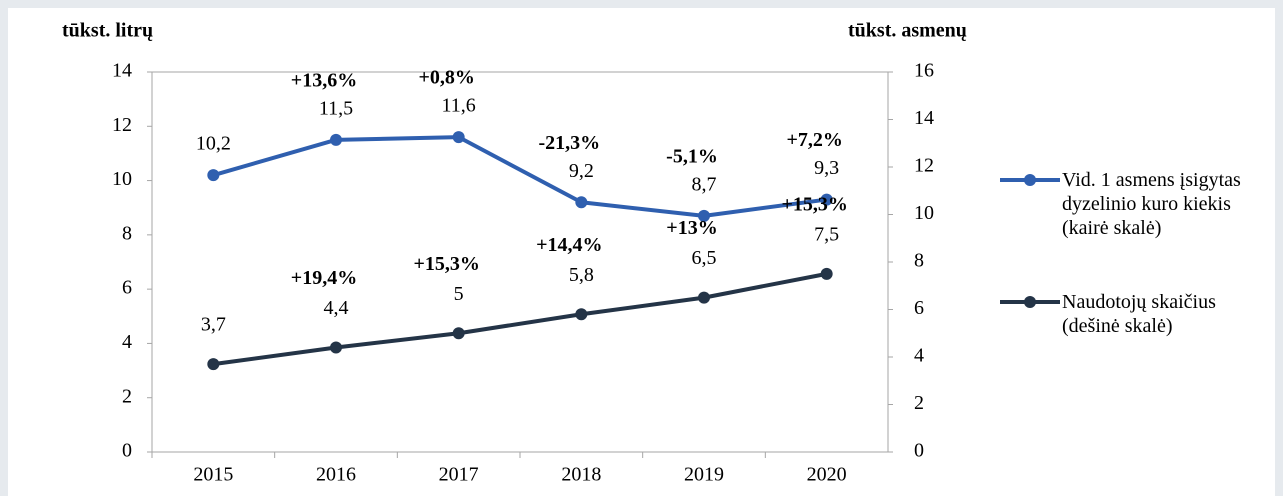 The image size is (1283, 496). I want to click on y2-tick-label: 8, so click(919, 261).